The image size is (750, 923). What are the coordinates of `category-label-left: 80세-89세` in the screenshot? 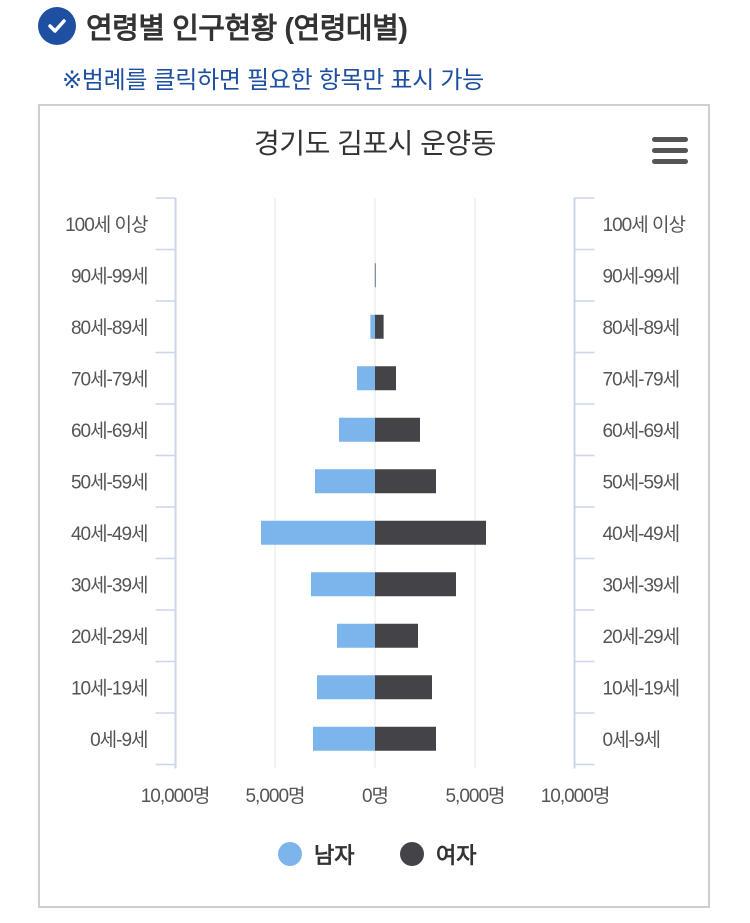 It's located at (109, 328).